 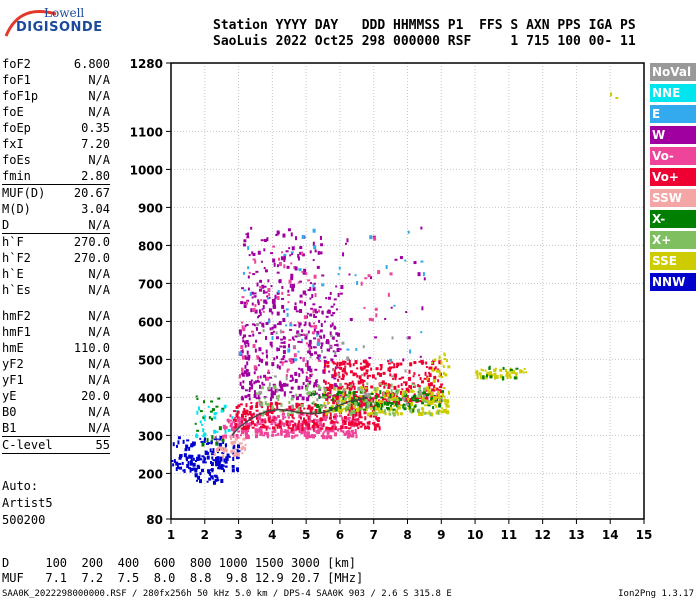 What do you see at coordinates (150, 322) in the screenshot?
I see `y-tick-label: 600` at bounding box center [150, 322].